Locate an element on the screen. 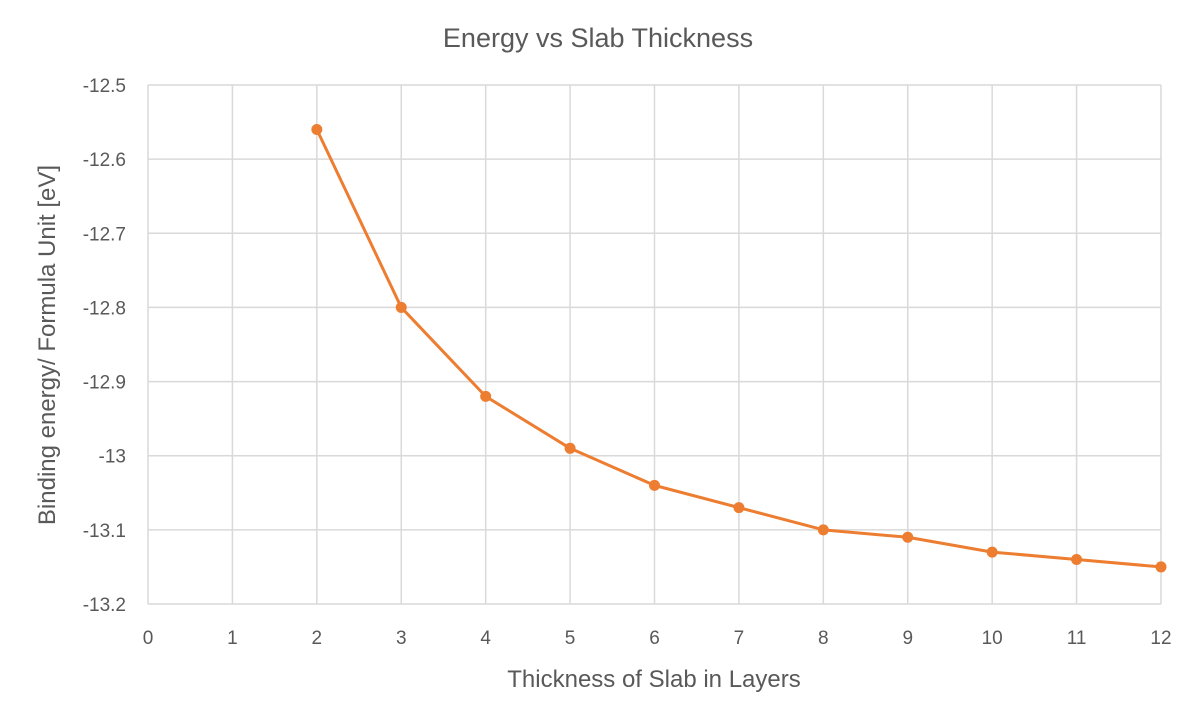 This screenshot has height=725, width=1196. x-tick-label: 10 is located at coordinates (992, 638).